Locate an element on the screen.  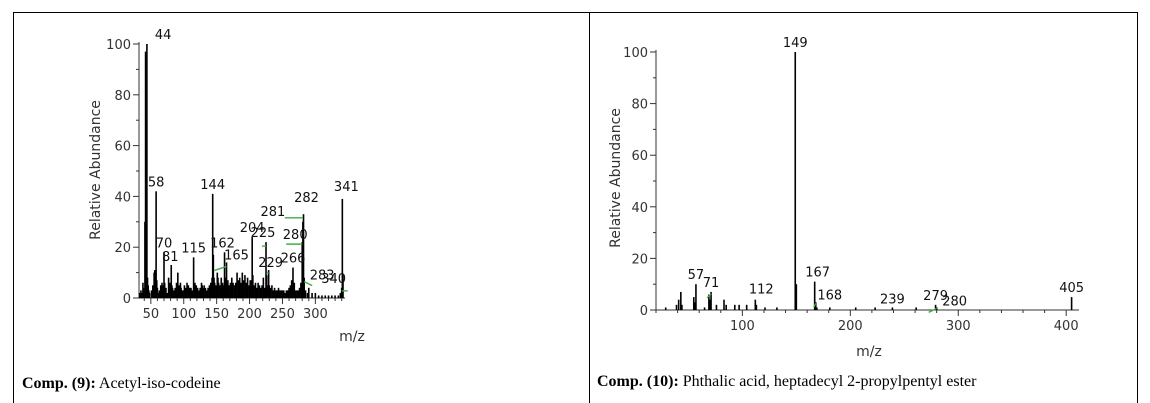
peak-label: 44 is located at coordinates (163, 35).